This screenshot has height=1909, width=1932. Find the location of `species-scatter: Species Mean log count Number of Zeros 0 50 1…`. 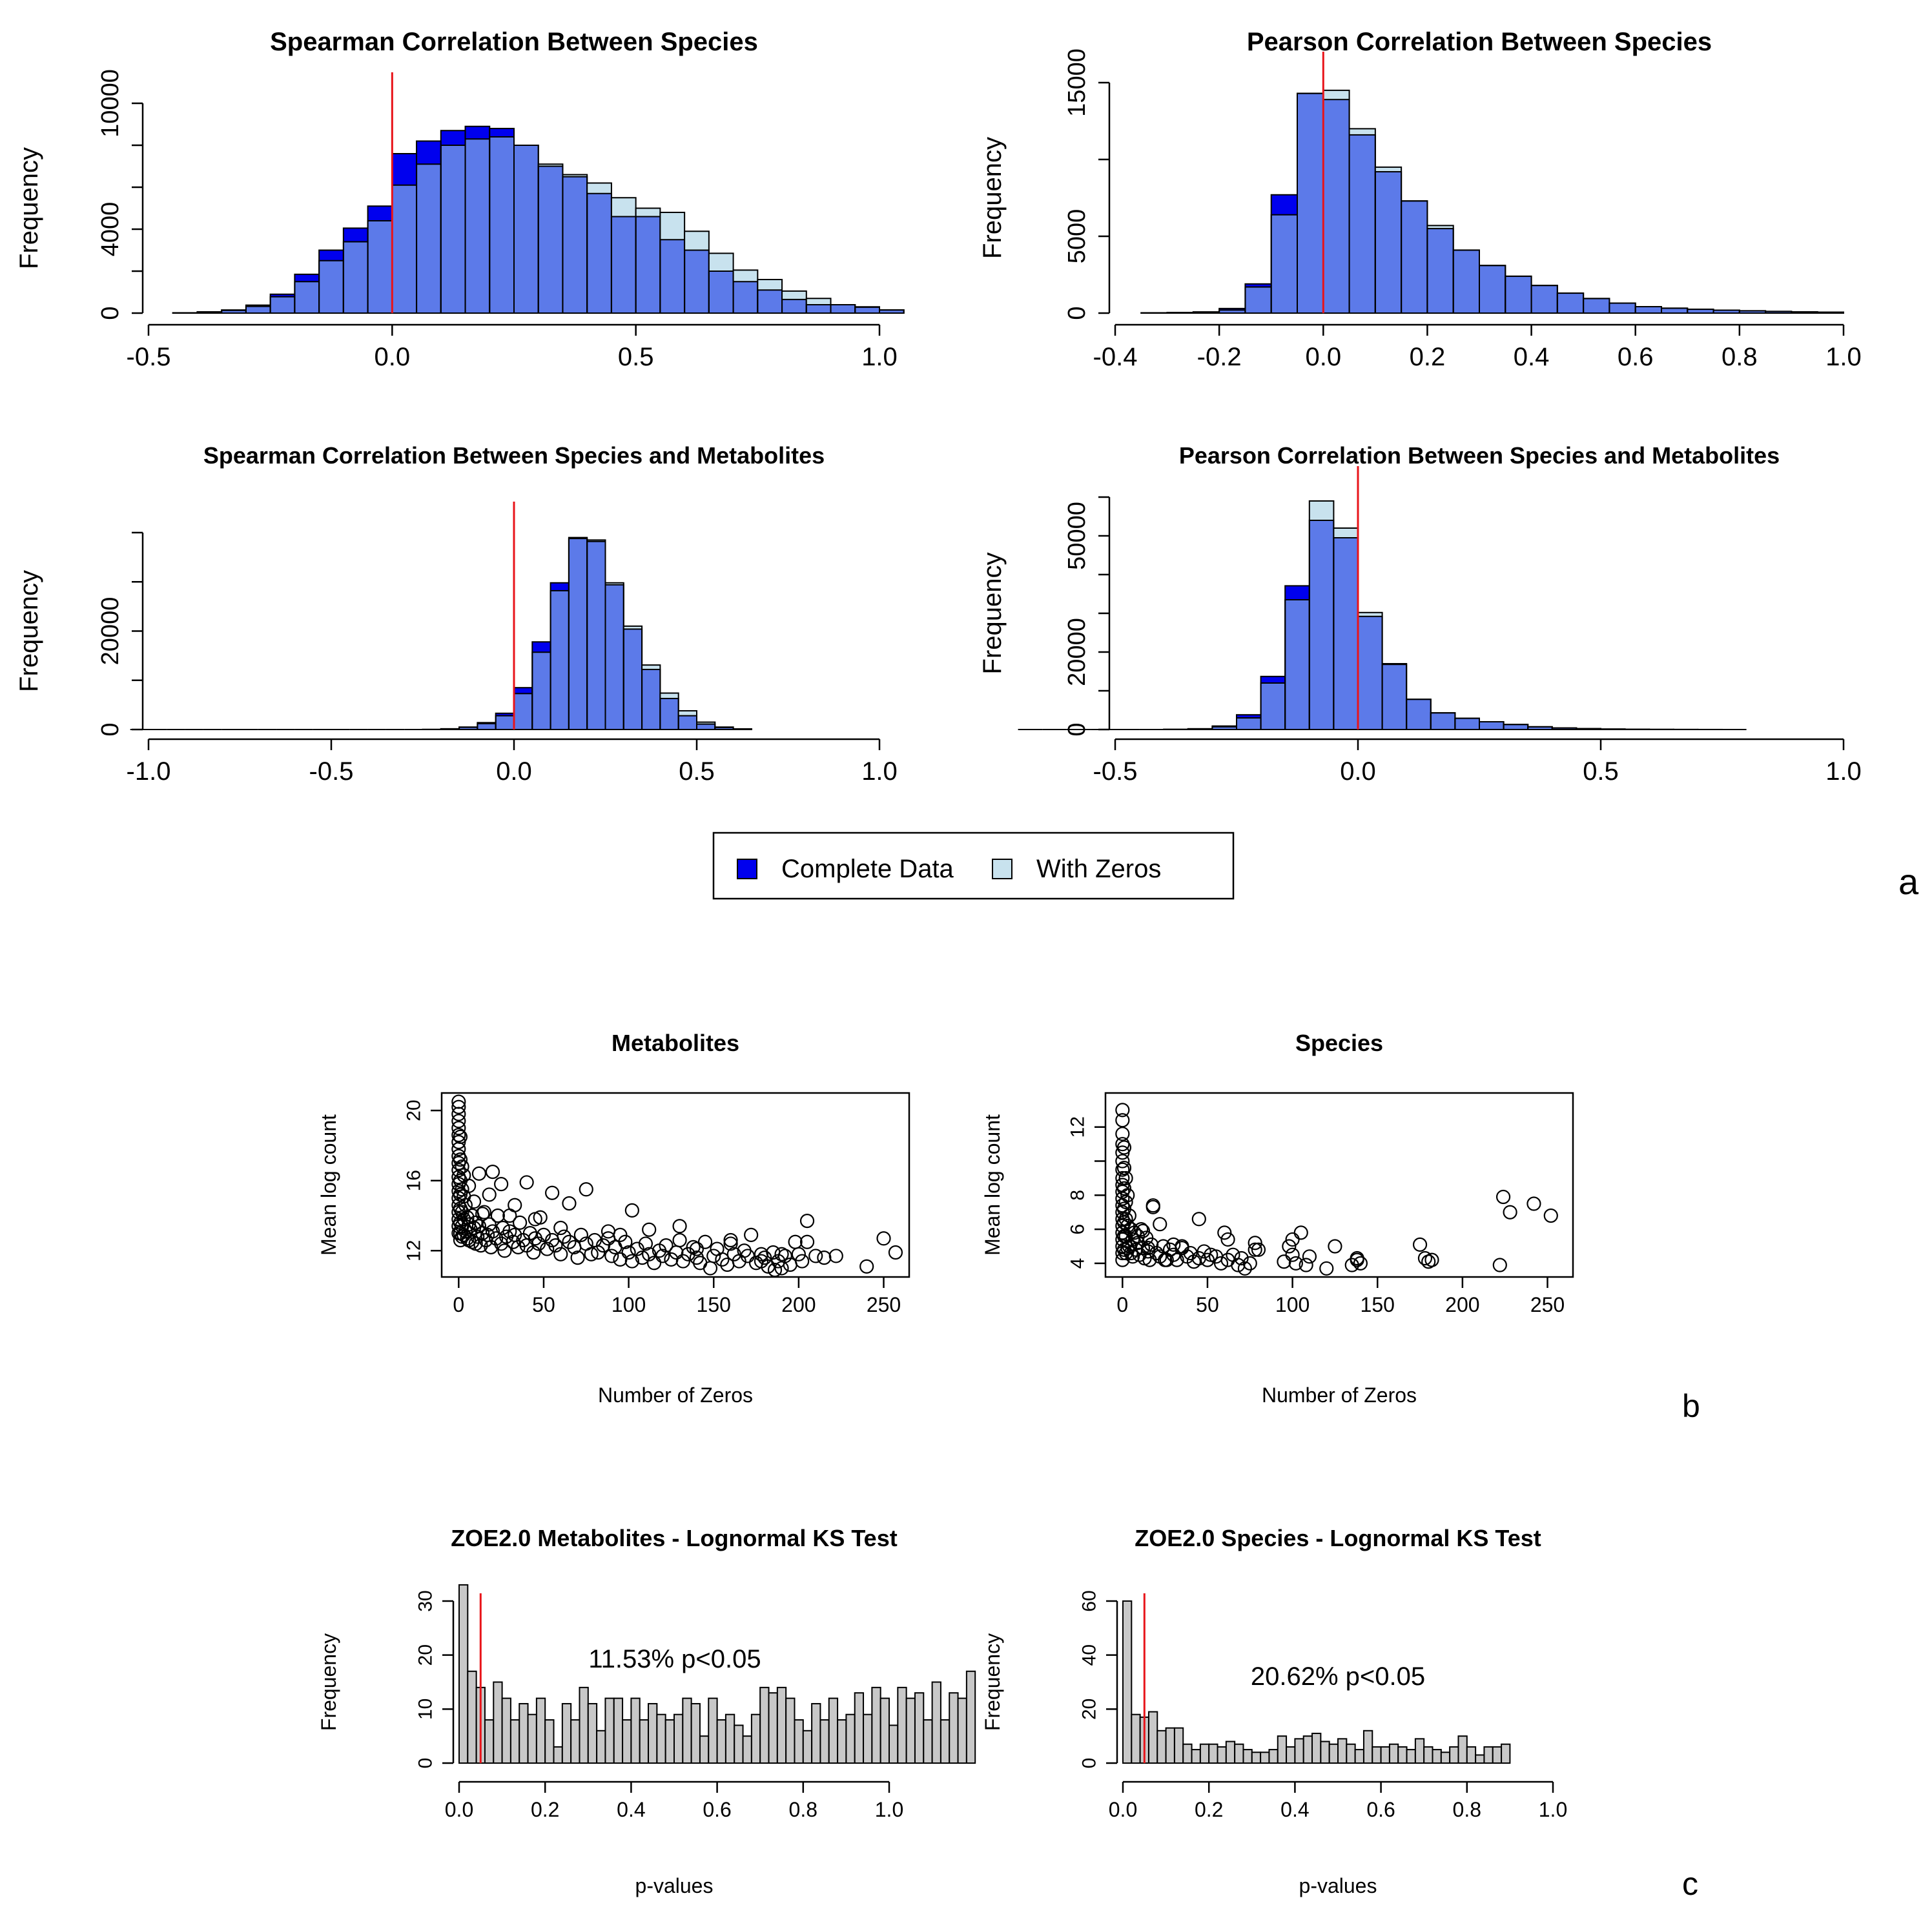

species-scatter: Species Mean log count Number of Zeros 0 50 1… is located at coordinates (1277, 1218).